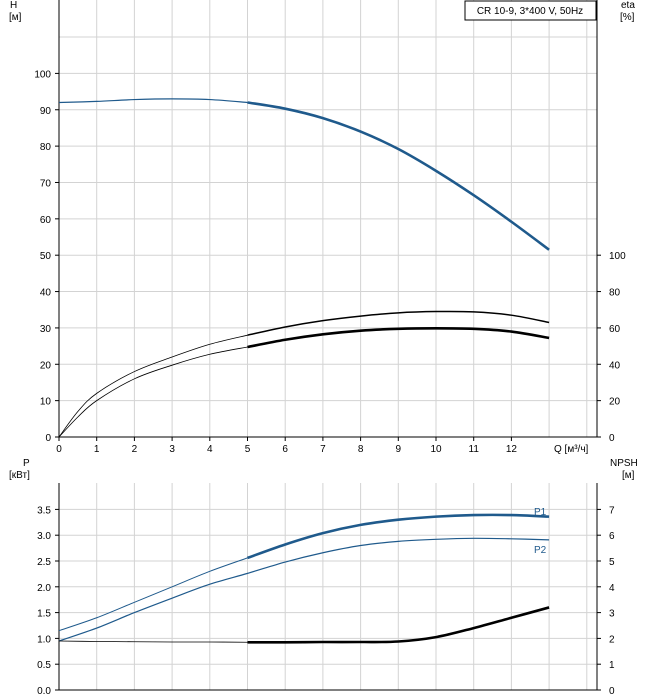  I want to click on h-tick-label-90: 90, so click(46, 111).